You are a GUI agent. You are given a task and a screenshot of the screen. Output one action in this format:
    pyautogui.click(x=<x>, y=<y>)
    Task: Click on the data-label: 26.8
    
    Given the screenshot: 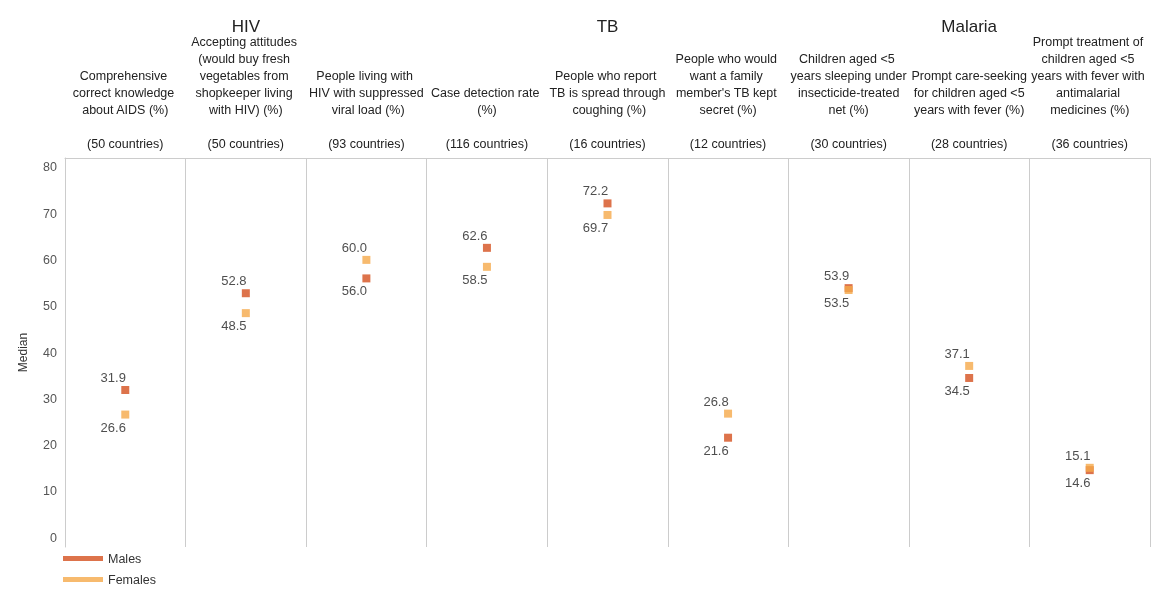 What is the action you would take?
    pyautogui.click(x=716, y=401)
    